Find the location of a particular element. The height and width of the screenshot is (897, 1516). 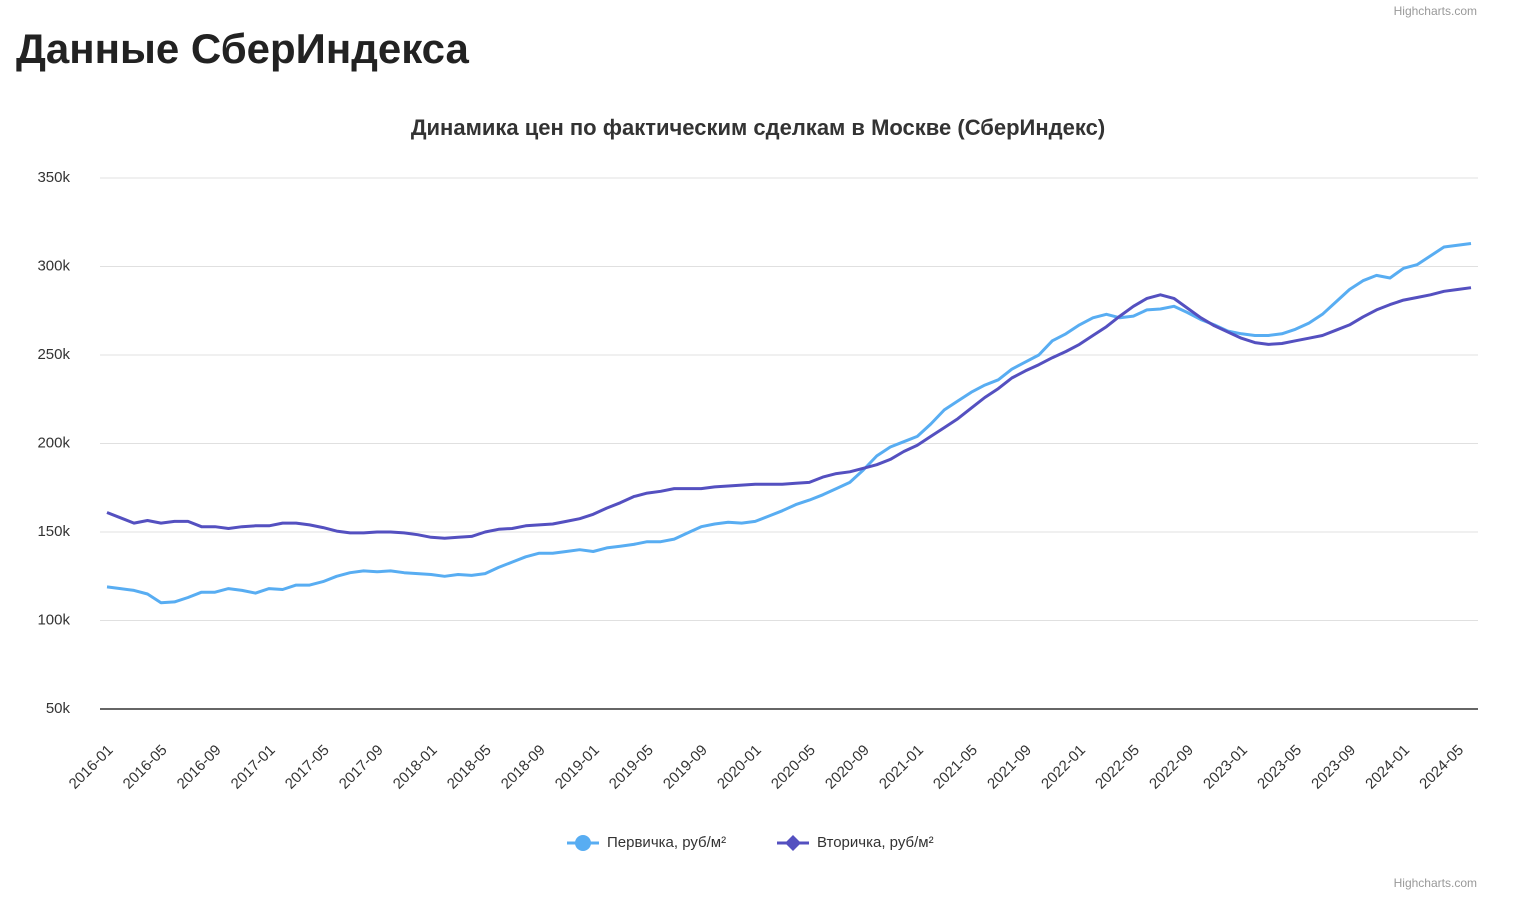

legend-label: Вторичка, руб/м² is located at coordinates (875, 842).